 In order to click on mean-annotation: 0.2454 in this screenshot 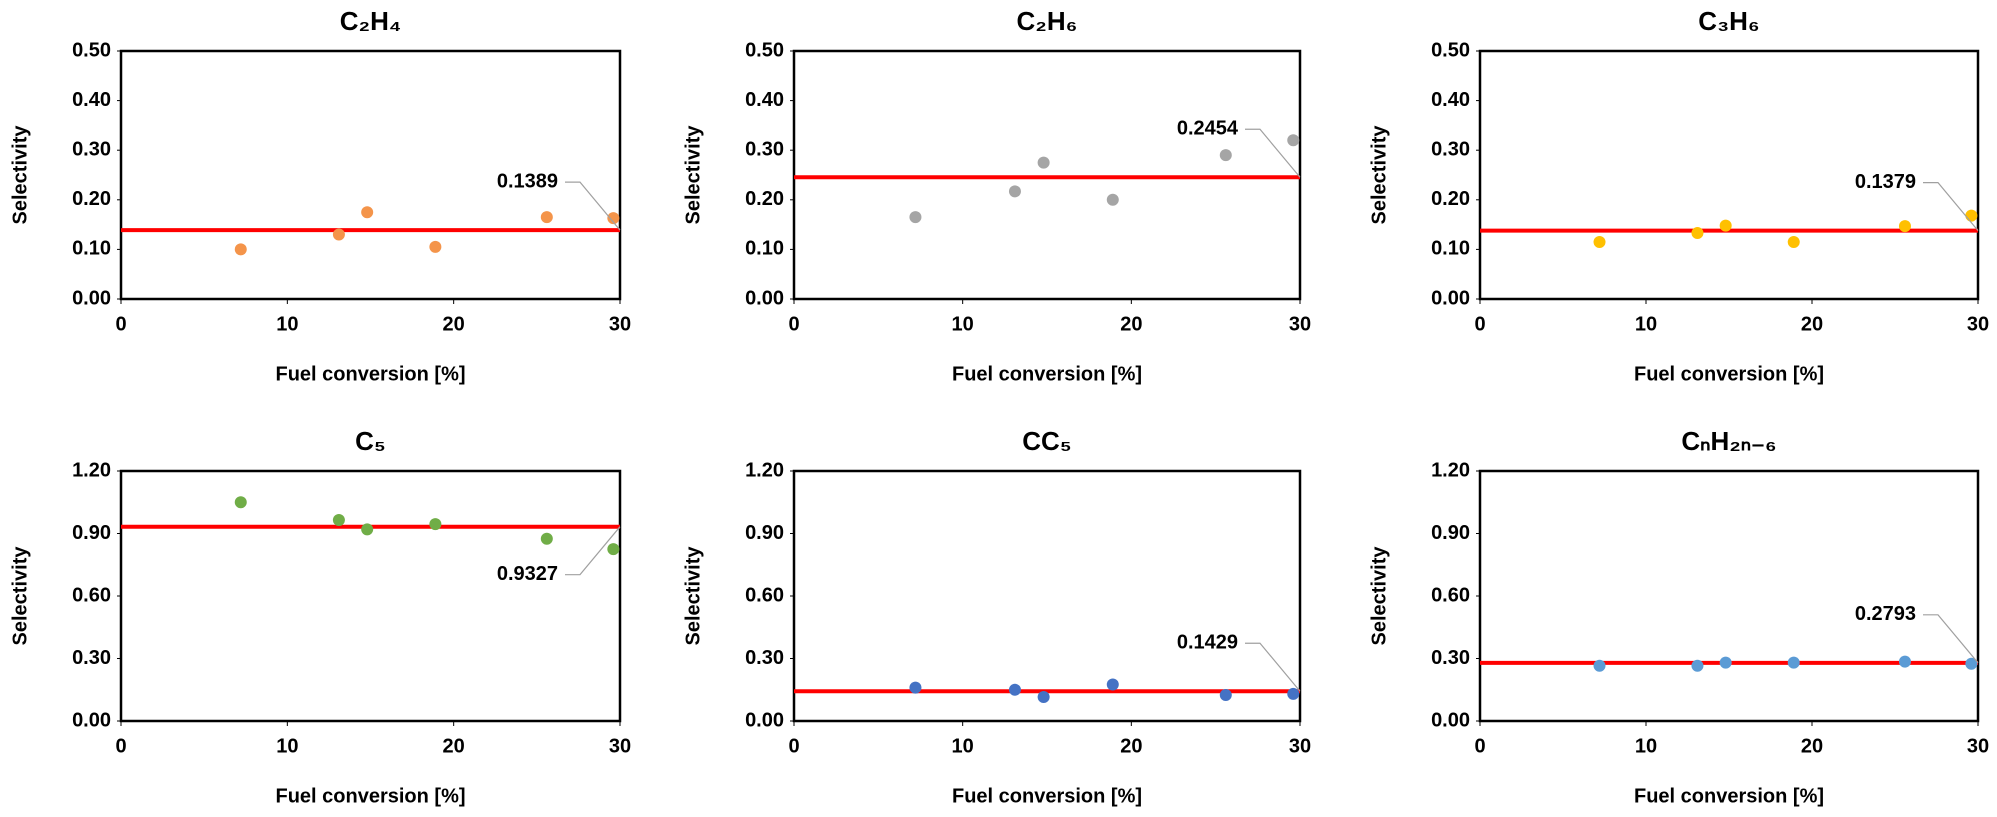, I will do `click(1208, 129)`.